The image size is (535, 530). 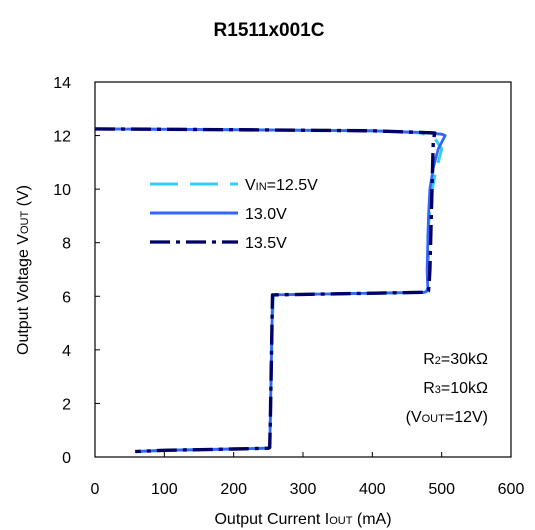 What do you see at coordinates (66, 244) in the screenshot?
I see `y-tick-label: 8` at bounding box center [66, 244].